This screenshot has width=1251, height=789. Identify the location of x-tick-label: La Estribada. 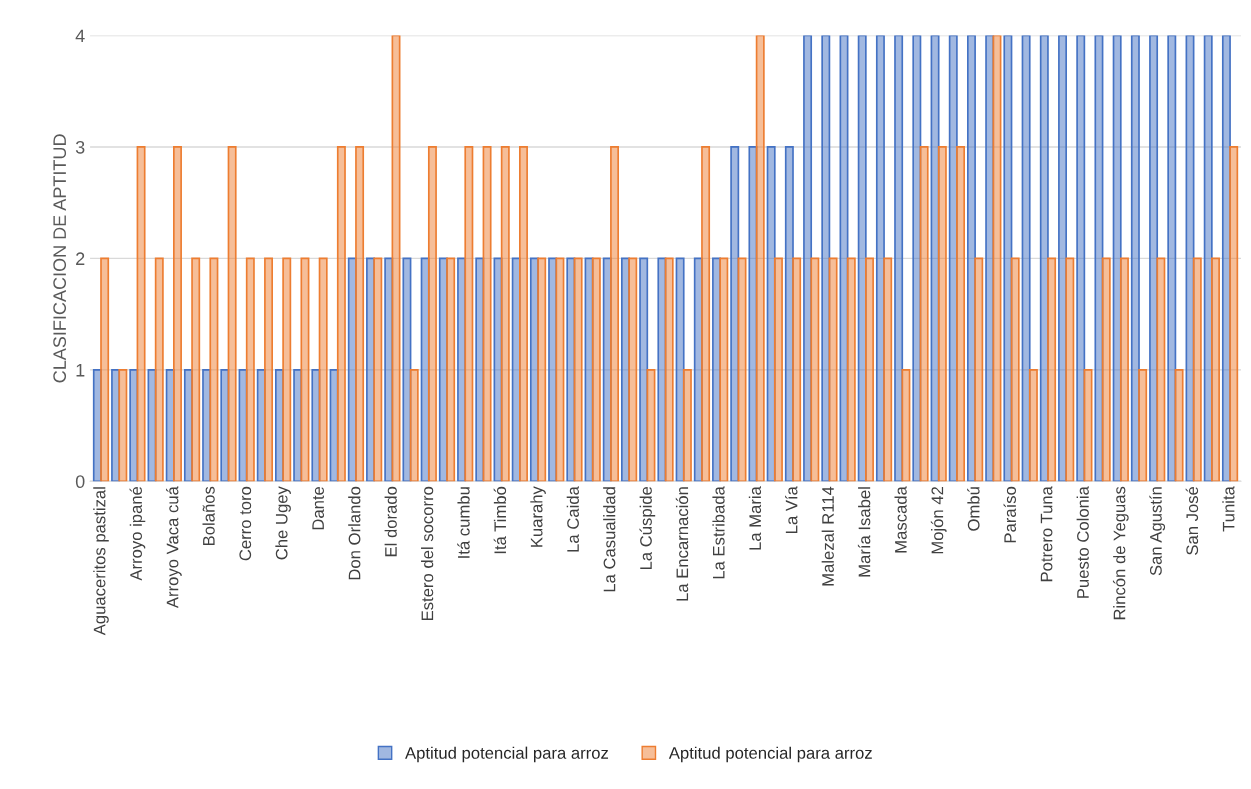
(718, 532).